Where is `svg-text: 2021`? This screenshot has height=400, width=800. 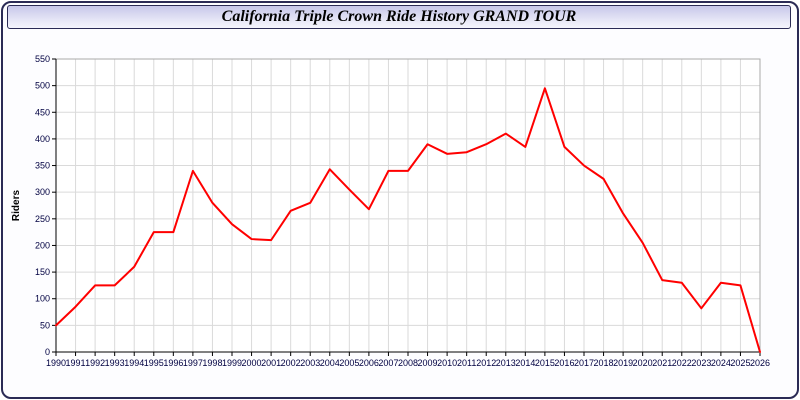
svg-text: 2021 is located at coordinates (662, 363).